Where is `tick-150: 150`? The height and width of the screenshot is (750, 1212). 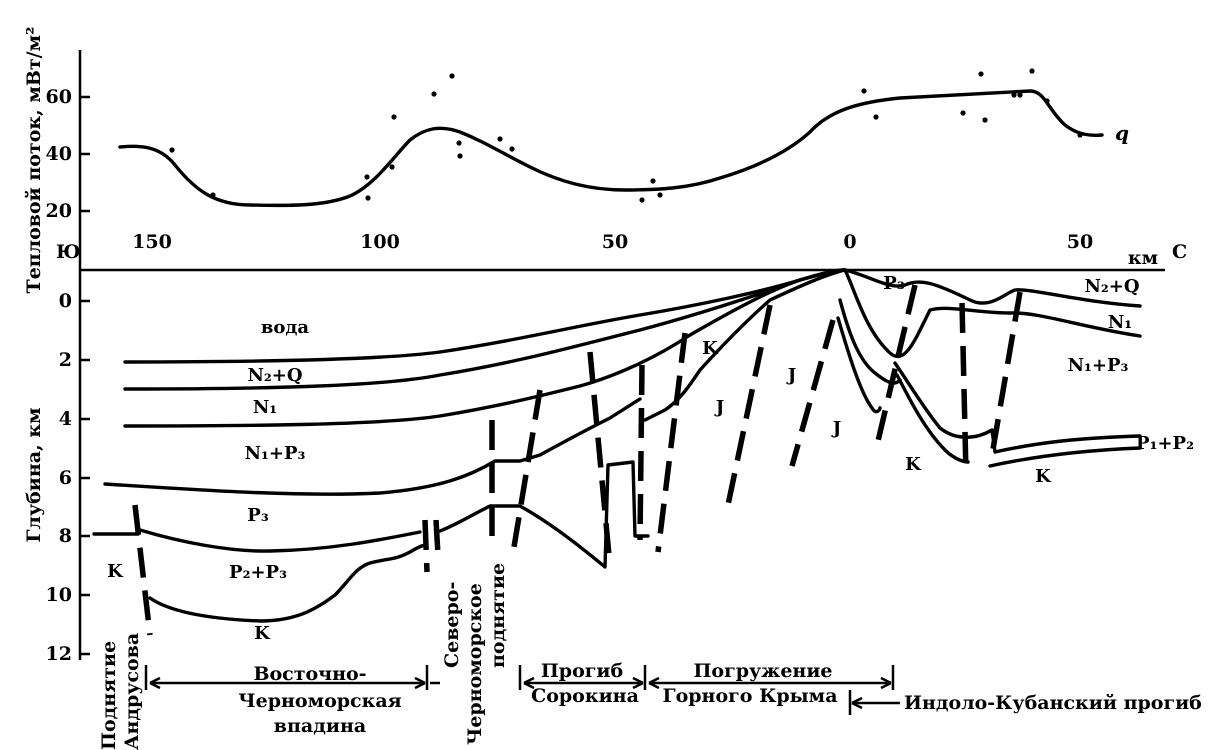 tick-150: 150 is located at coordinates (152, 242).